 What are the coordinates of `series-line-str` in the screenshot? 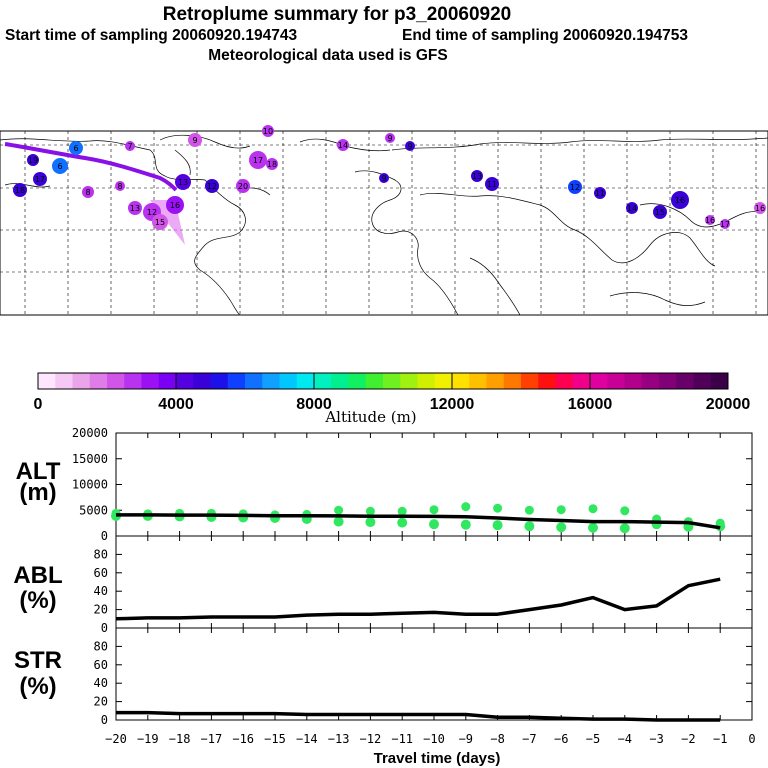 It's located at (418, 716).